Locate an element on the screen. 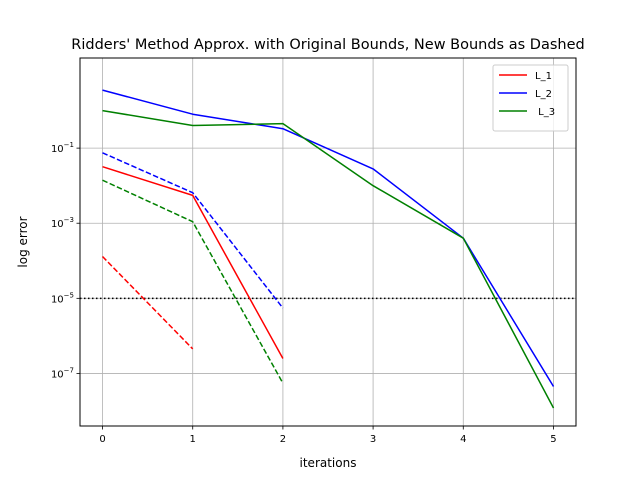 This screenshot has height=480, width=640. legend-box is located at coordinates (530, 98).